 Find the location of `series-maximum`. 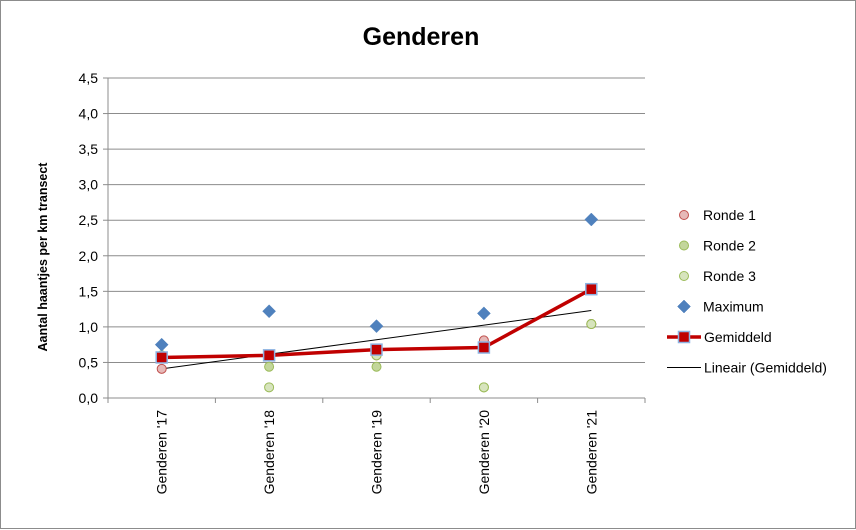

series-maximum is located at coordinates (376, 282).